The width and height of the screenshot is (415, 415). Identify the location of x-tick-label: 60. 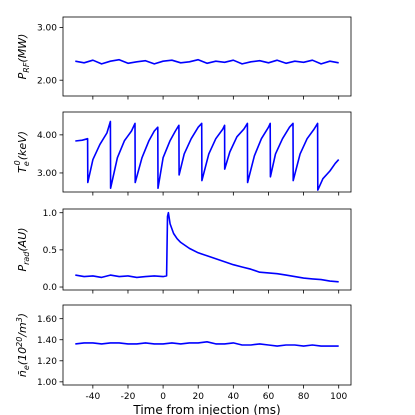
(269, 397).